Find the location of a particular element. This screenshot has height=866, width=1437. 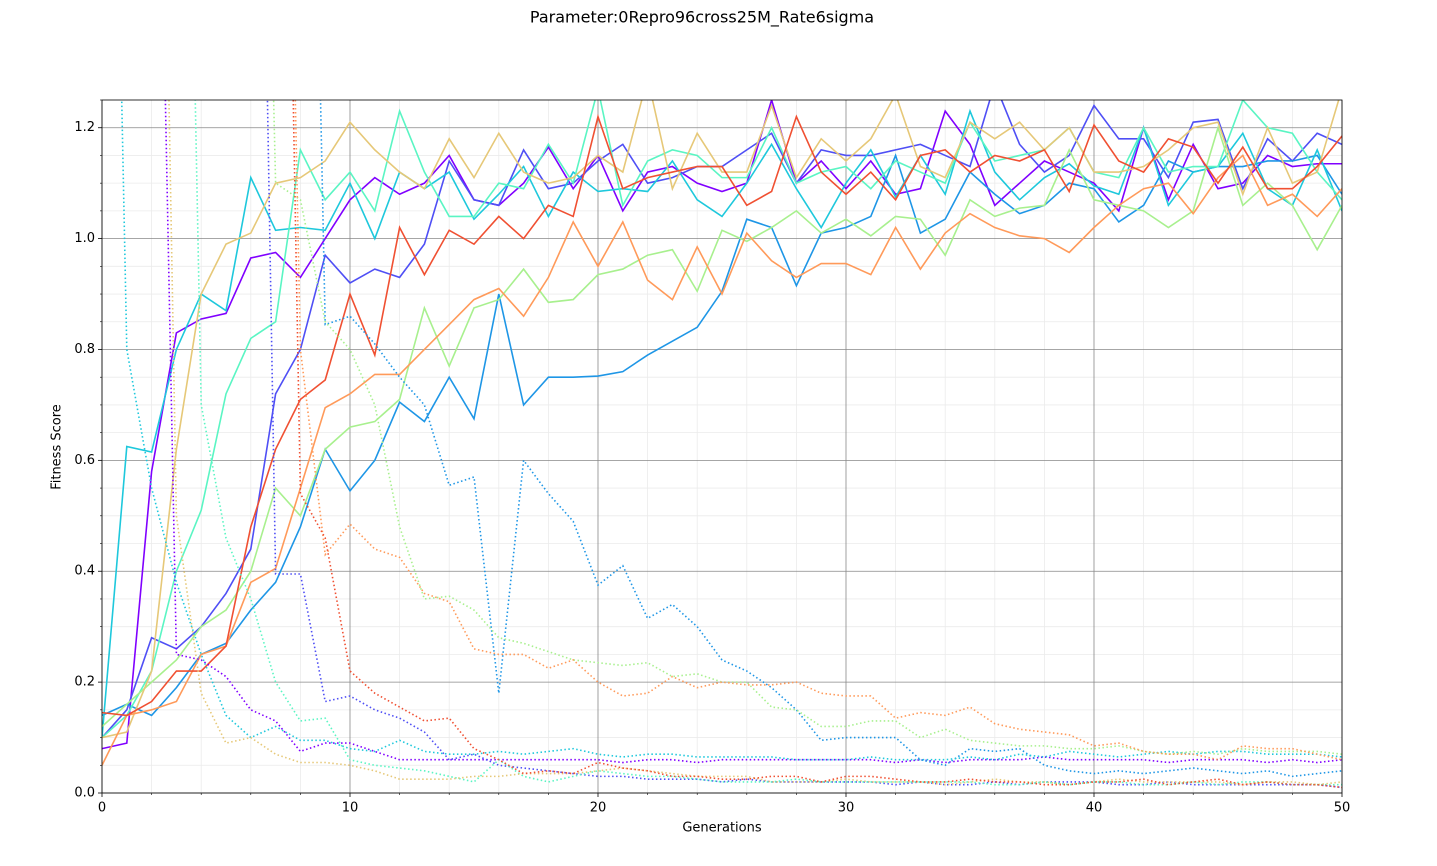

y-tick-label: 0.8 is located at coordinates (84, 349).